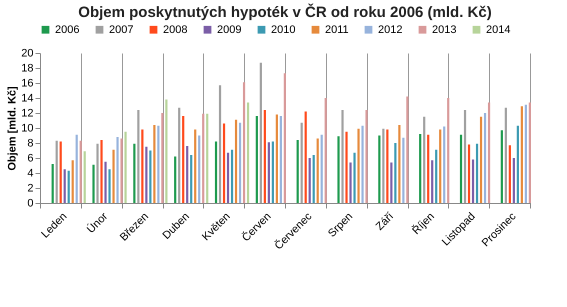 The image size is (567, 307). I want to click on y-tick-label: 4, so click(30, 174).